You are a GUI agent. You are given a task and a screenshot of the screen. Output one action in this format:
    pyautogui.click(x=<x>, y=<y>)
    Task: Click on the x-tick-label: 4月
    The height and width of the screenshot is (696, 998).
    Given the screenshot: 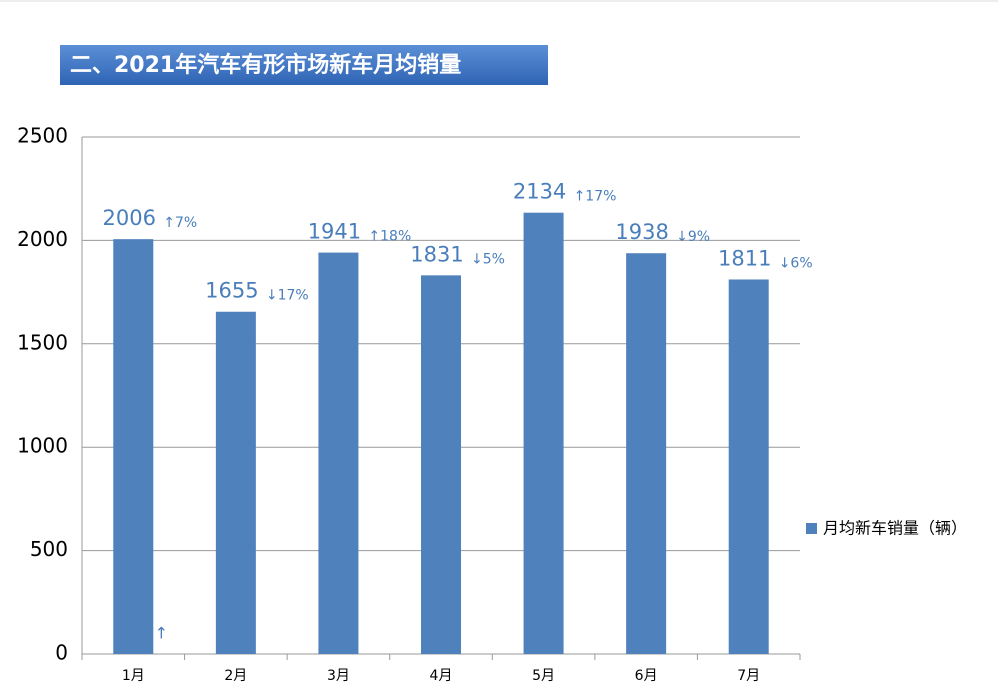 What is the action you would take?
    pyautogui.click(x=441, y=676)
    